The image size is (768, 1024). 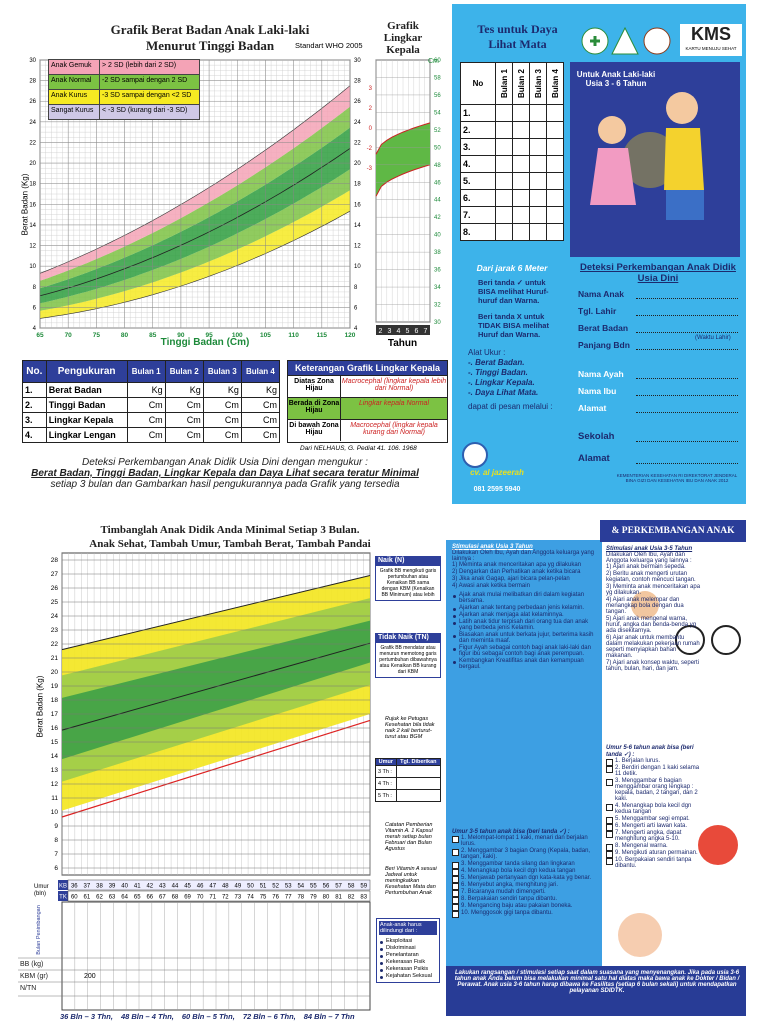 What do you see at coordinates (371, 129) in the screenshot?
I see `z-label: 0` at bounding box center [371, 129].